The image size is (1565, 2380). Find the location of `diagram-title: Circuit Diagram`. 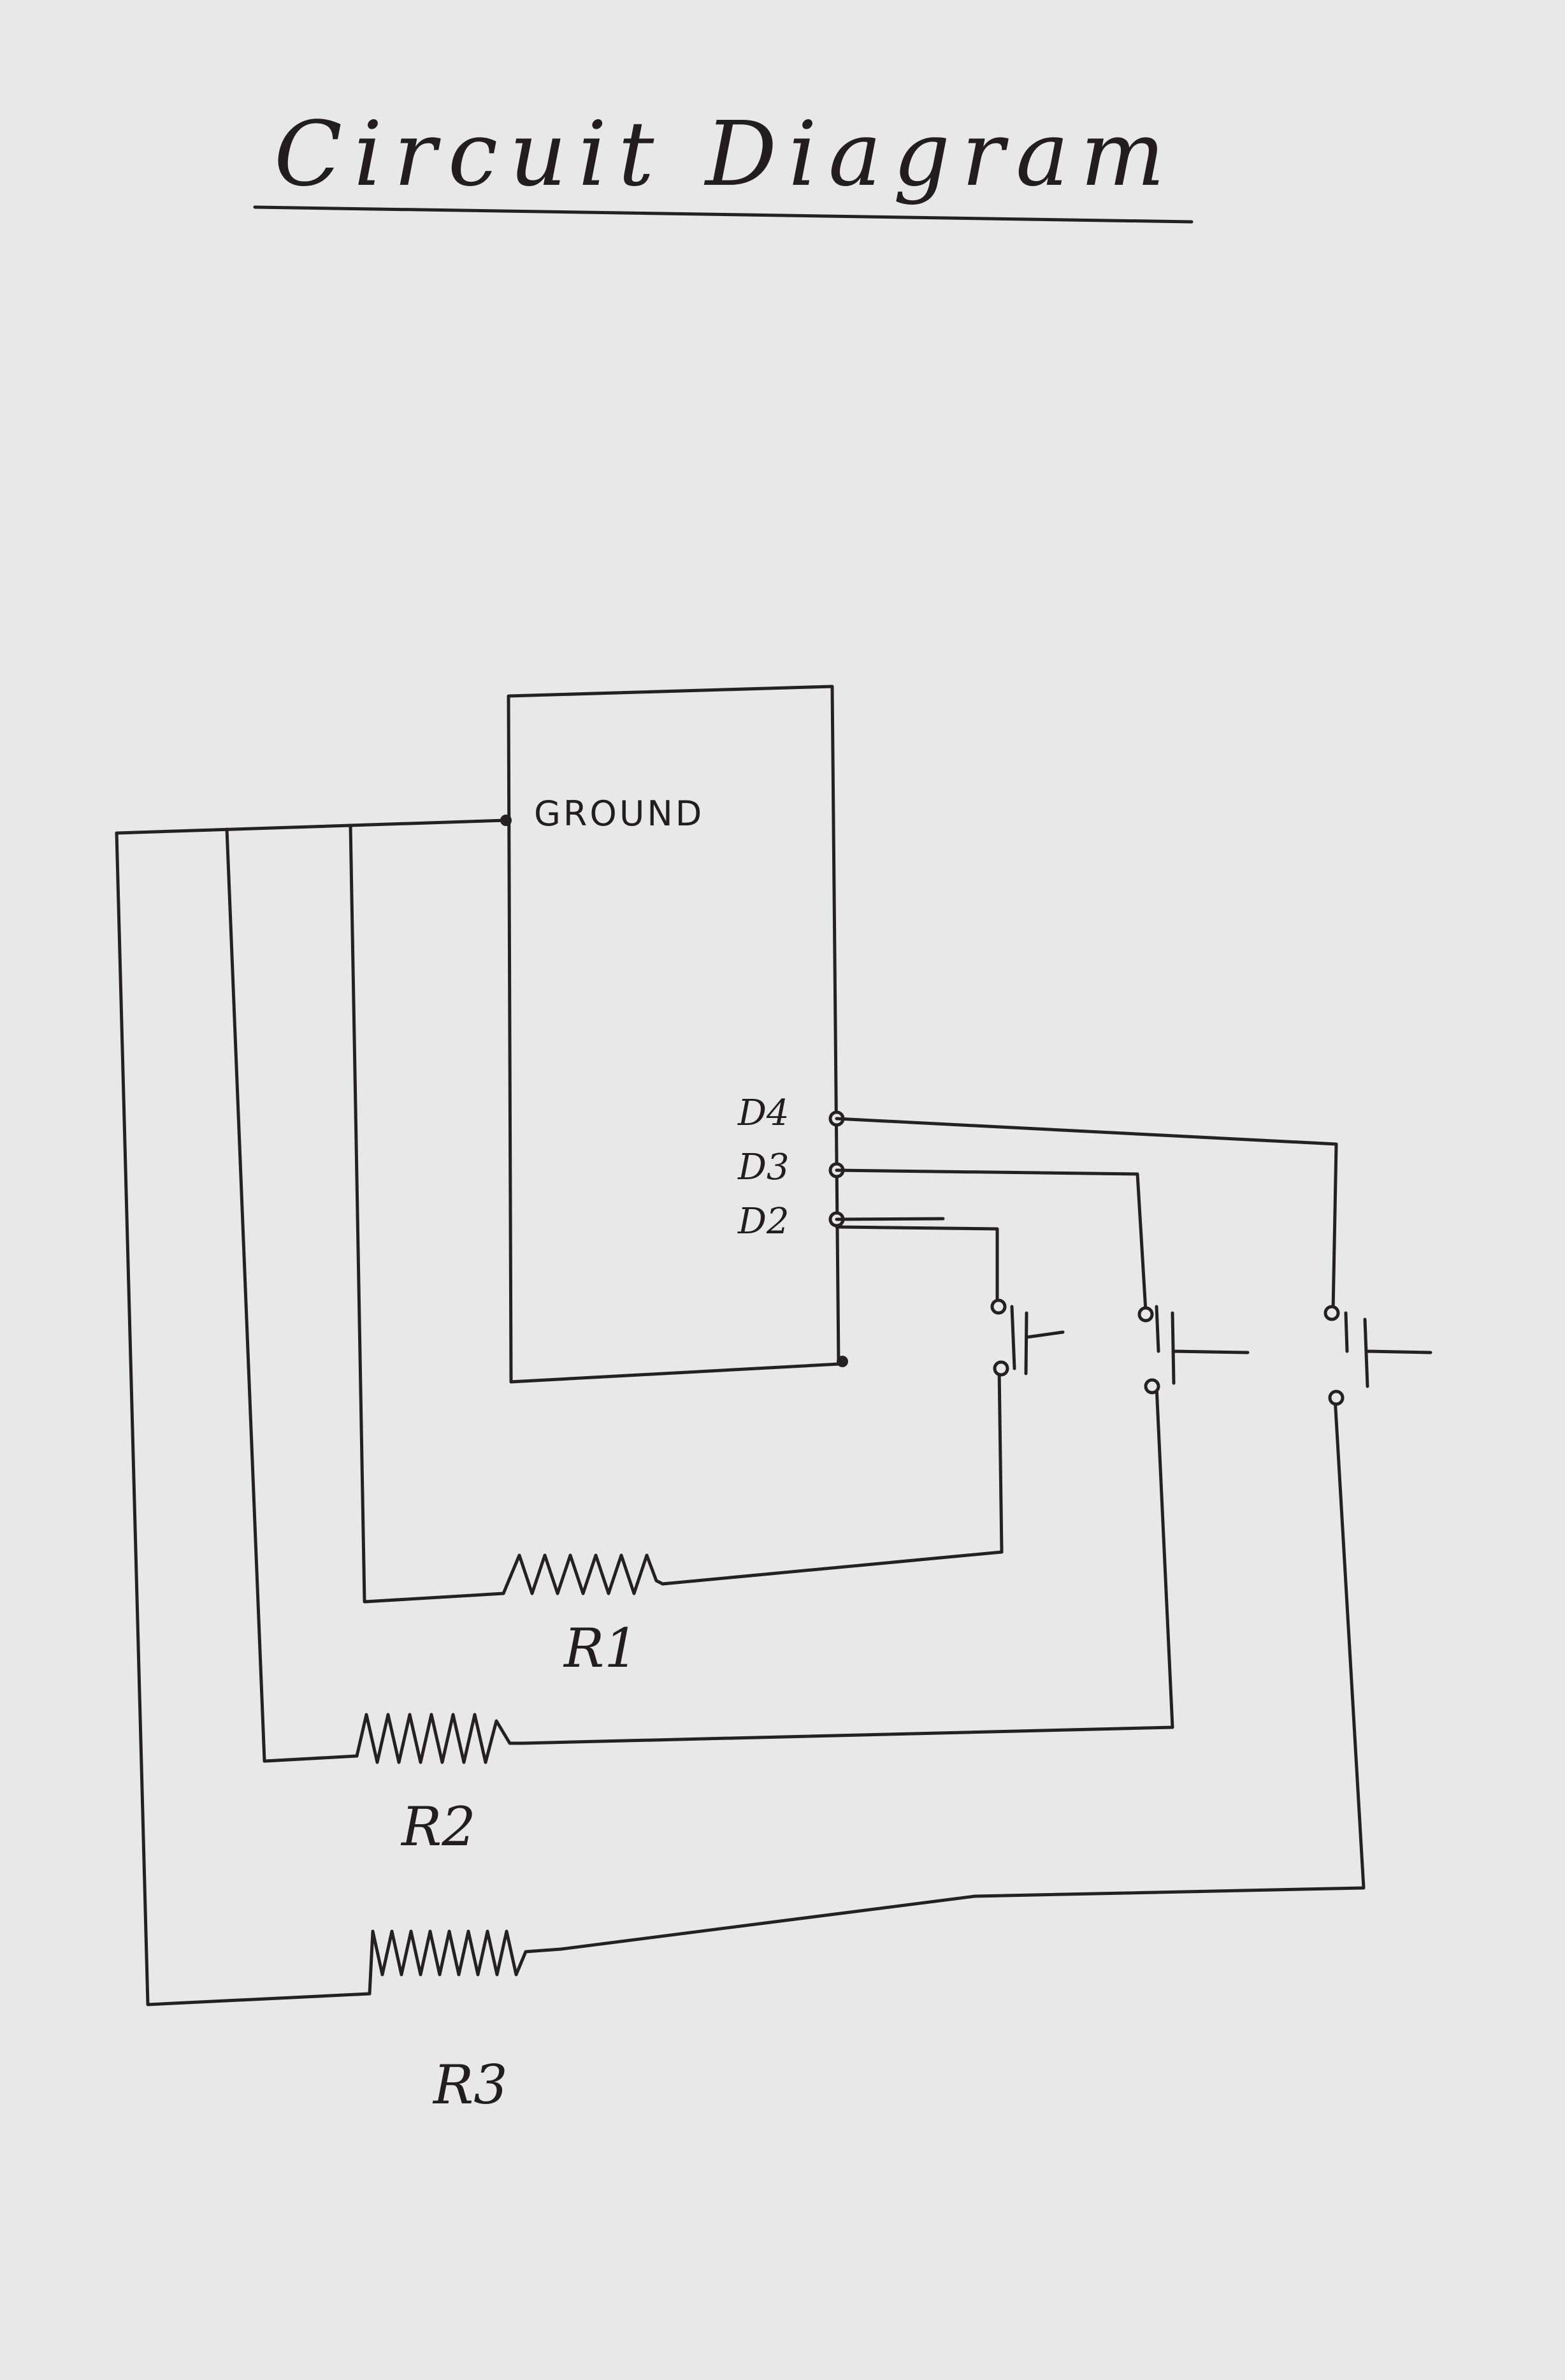

diagram-title: Circuit Diagram is located at coordinates (725, 155).